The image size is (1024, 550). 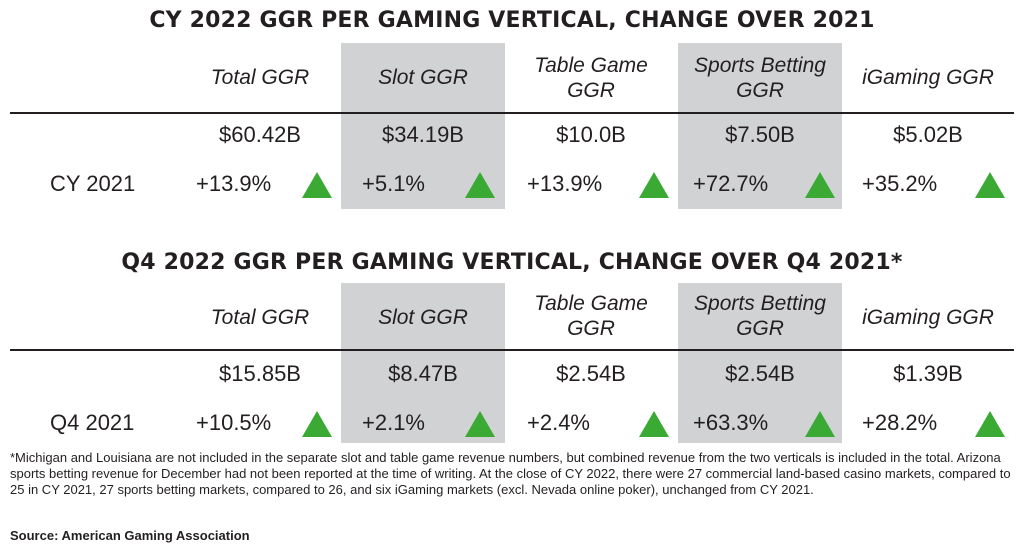 What do you see at coordinates (900, 422) in the screenshot?
I see `change-cell: +28.2%` at bounding box center [900, 422].